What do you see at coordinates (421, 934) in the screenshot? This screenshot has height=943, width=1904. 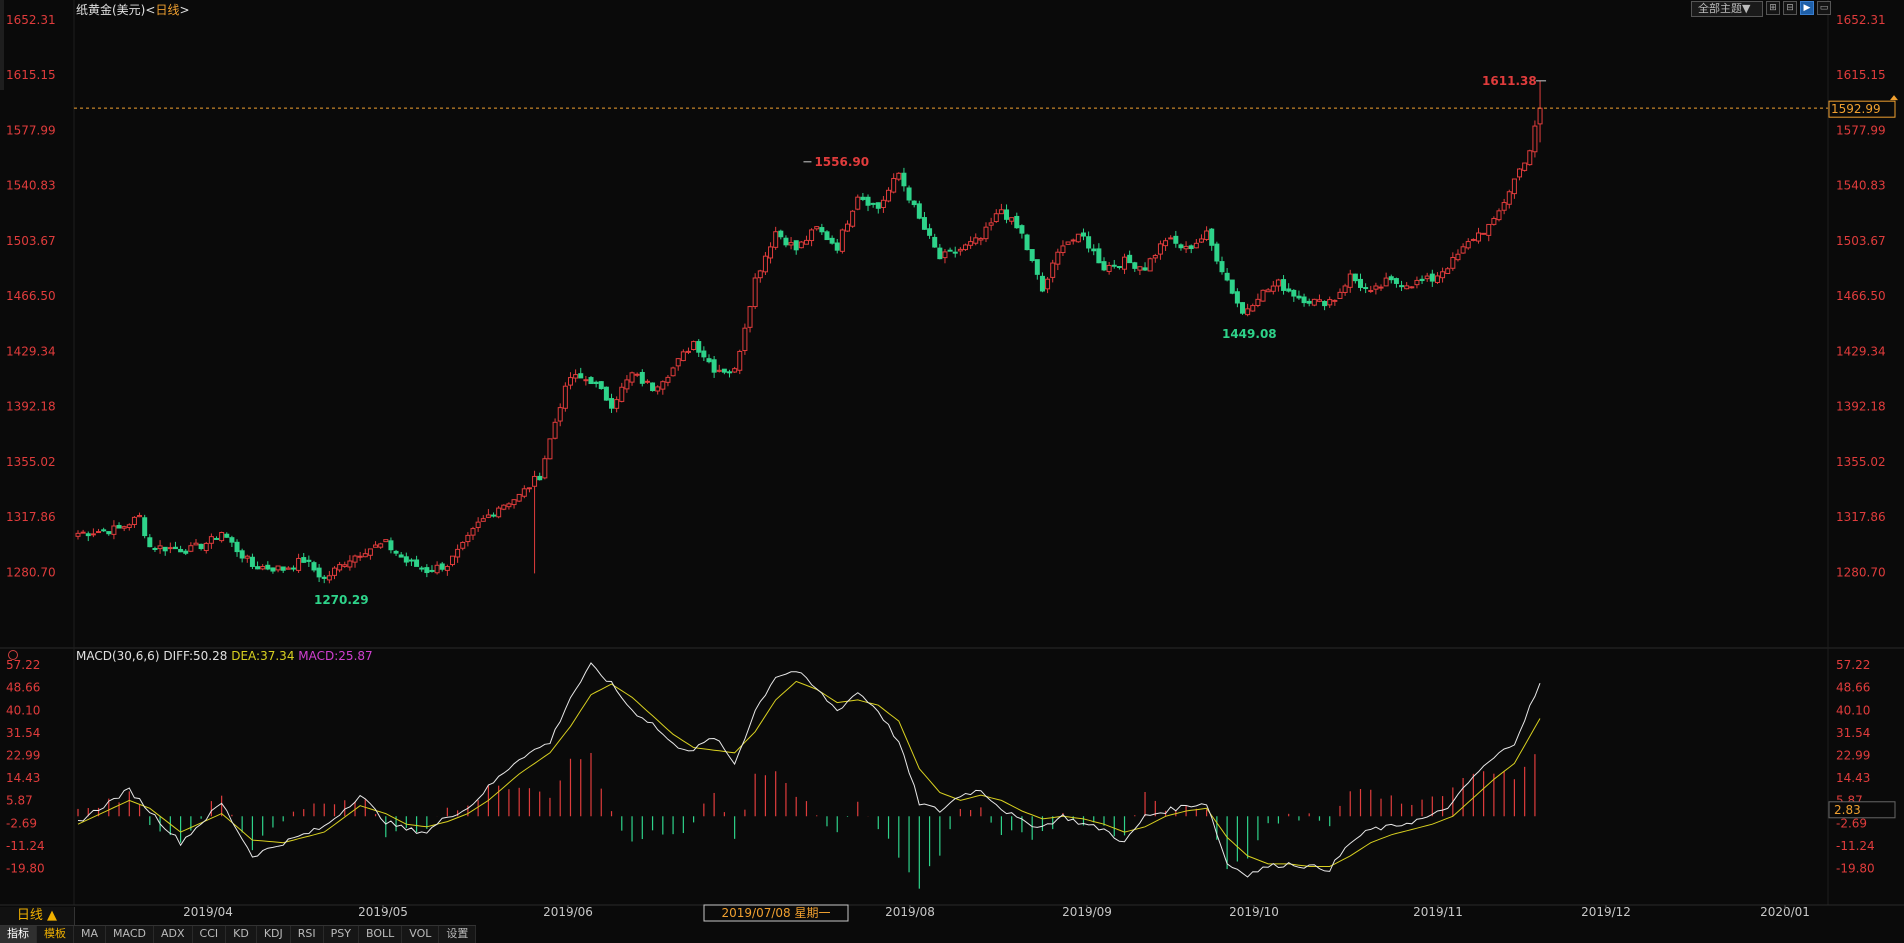 I see `tab-vol: VOL` at bounding box center [421, 934].